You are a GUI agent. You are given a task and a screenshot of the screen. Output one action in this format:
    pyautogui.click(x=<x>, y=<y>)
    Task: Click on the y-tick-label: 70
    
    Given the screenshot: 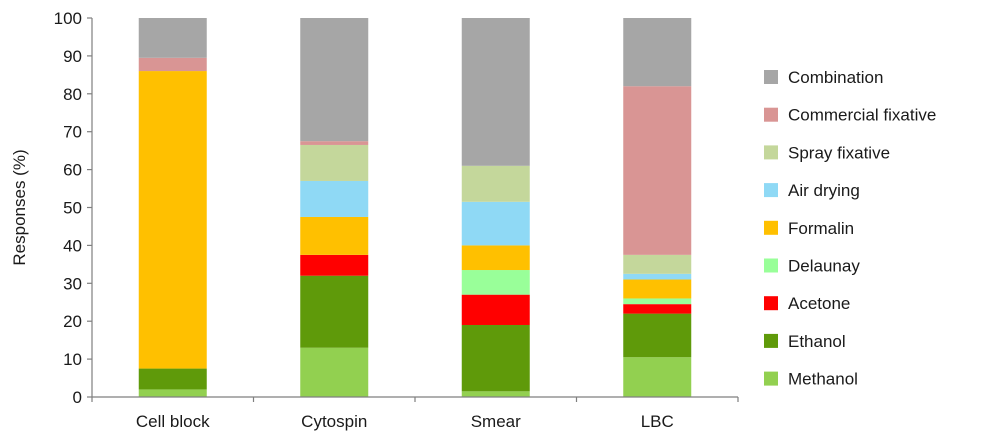 What is the action you would take?
    pyautogui.click(x=72, y=132)
    